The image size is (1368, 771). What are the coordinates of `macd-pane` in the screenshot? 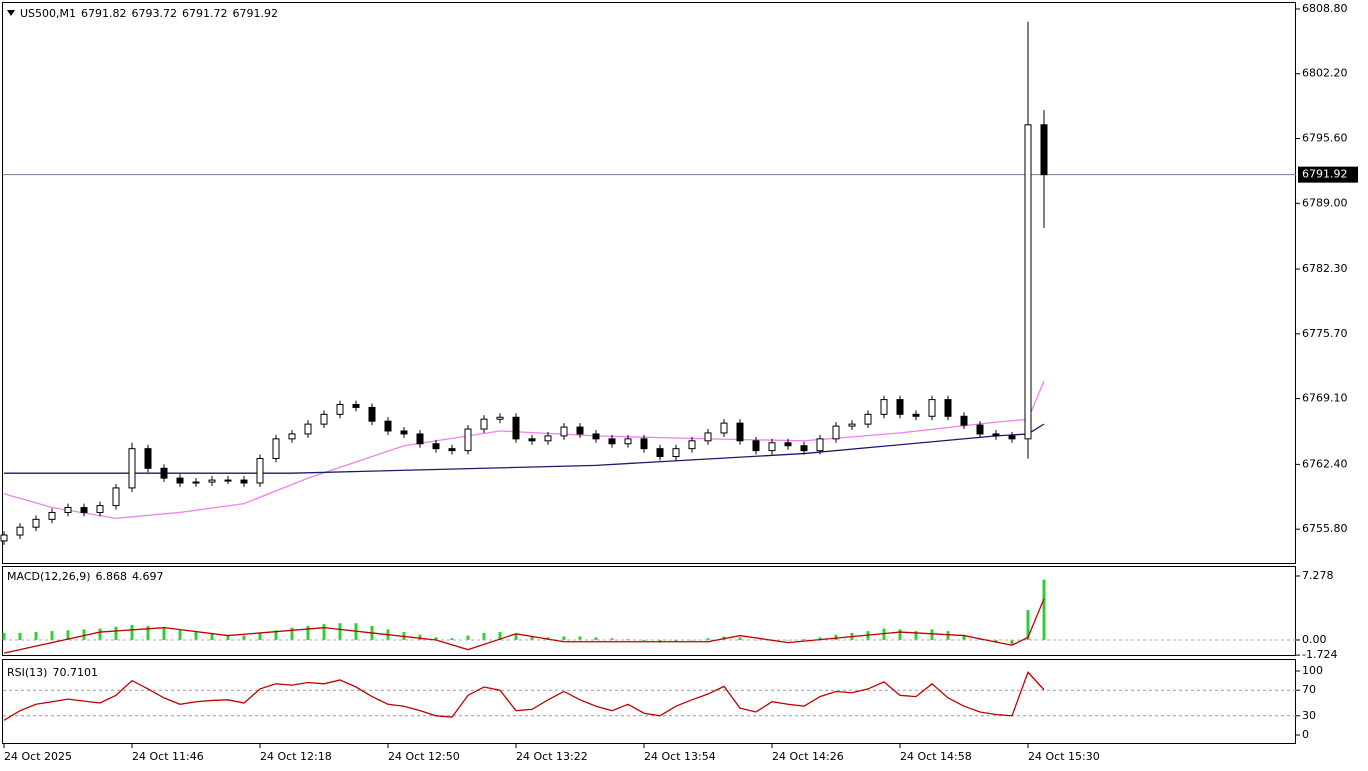 It's located at (649, 611).